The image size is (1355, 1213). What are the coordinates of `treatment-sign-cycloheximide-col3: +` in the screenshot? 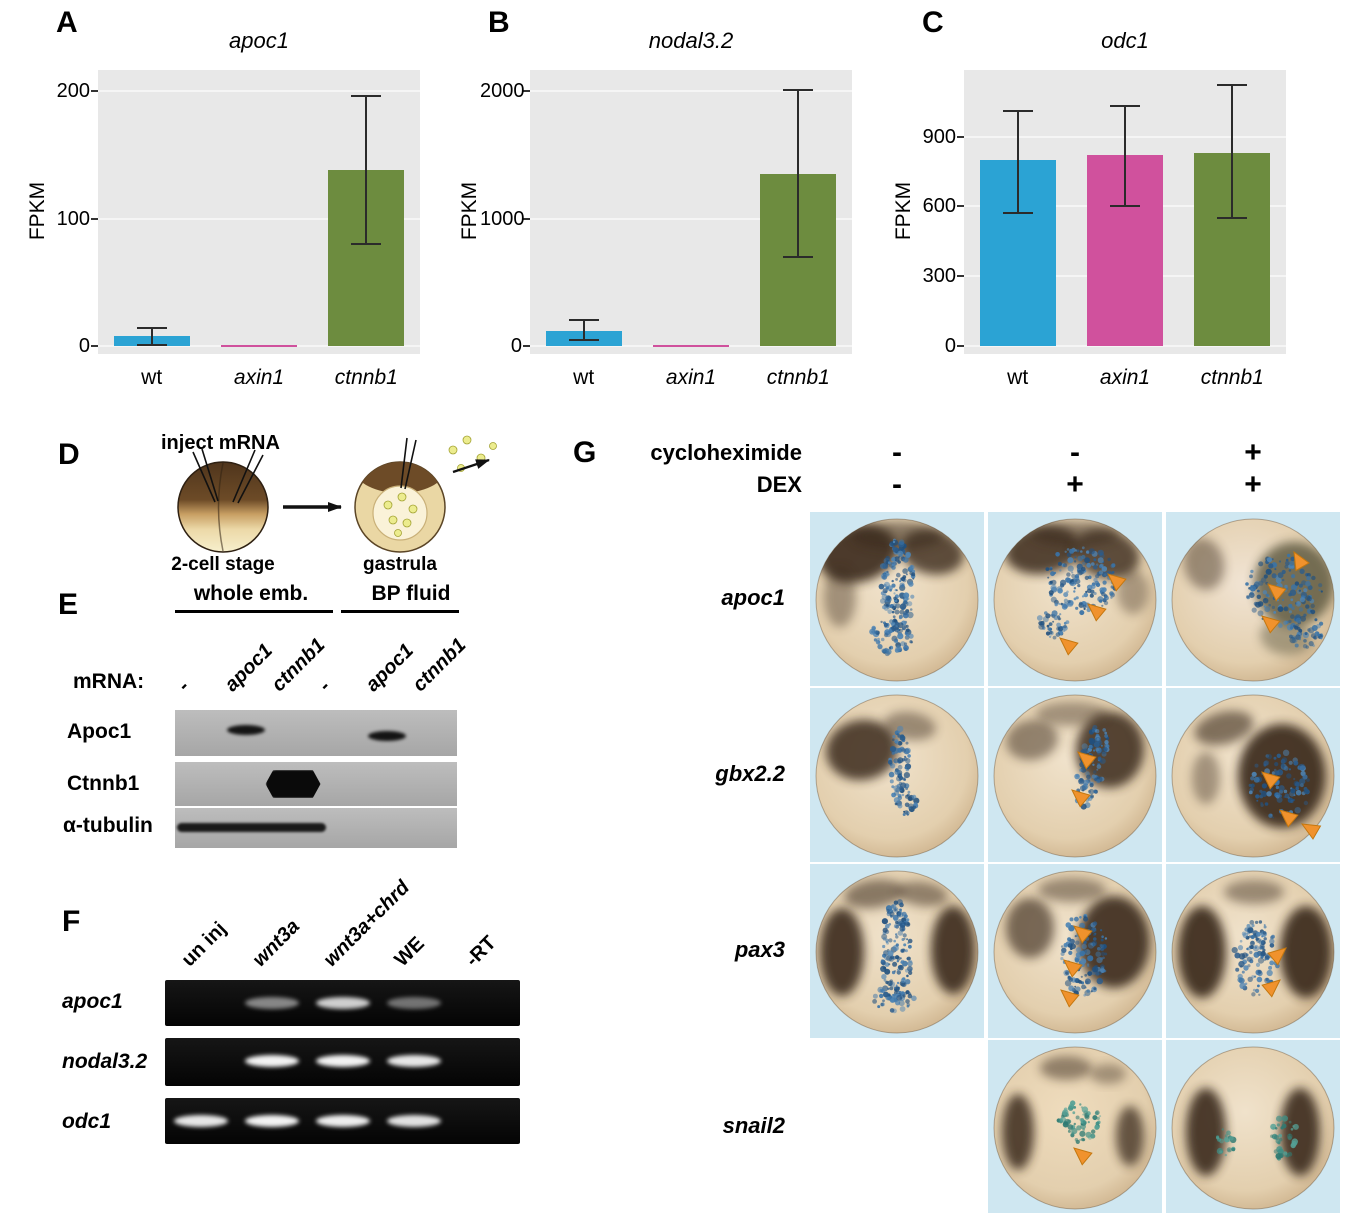 It's located at (1253, 452).